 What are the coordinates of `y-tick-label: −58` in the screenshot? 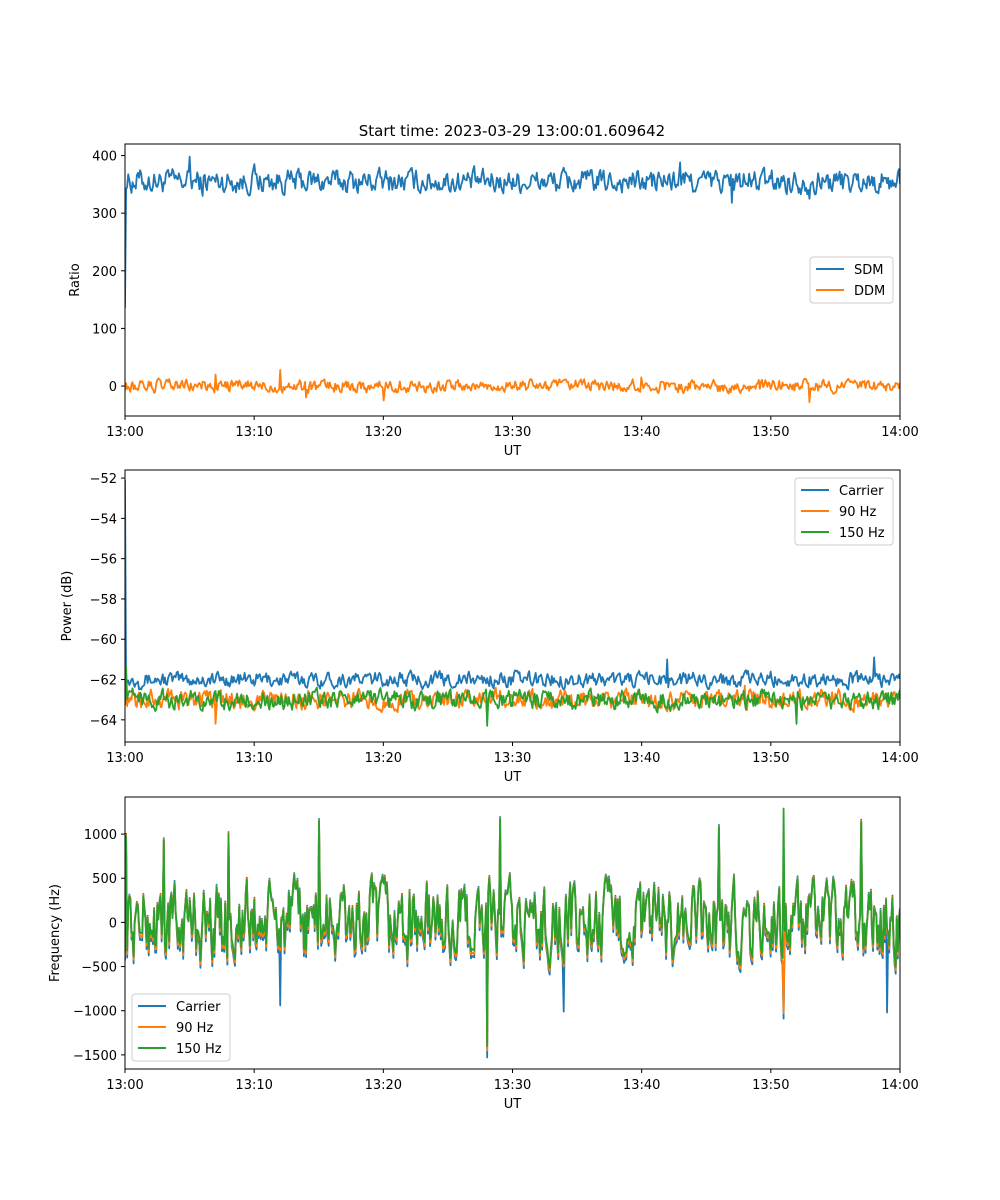 It's located at (103, 600).